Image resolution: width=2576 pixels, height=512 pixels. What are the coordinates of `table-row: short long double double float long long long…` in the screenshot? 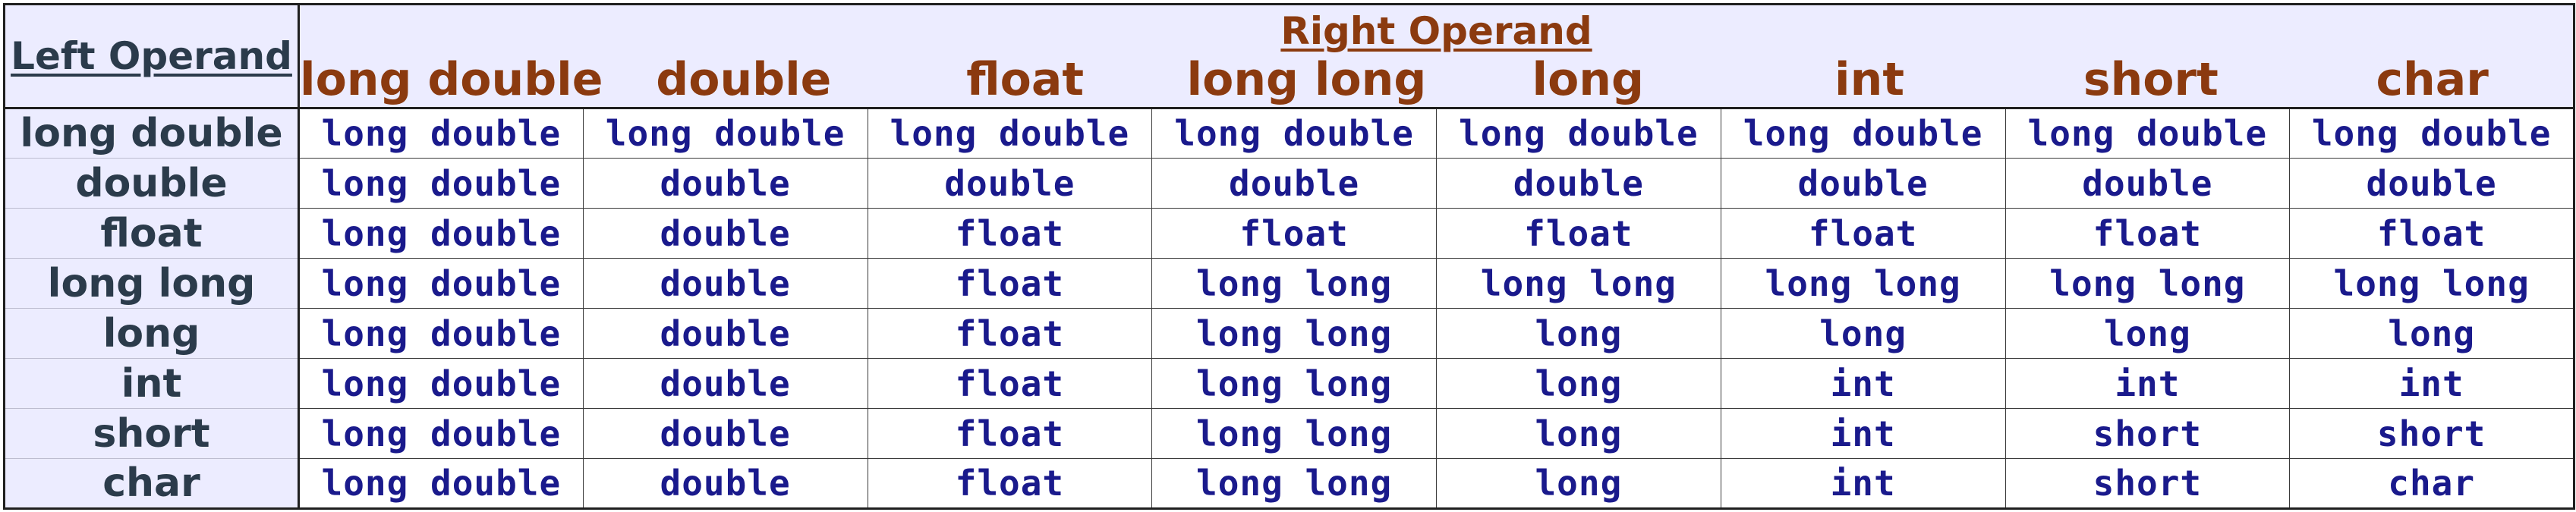 It's located at (1289, 433).